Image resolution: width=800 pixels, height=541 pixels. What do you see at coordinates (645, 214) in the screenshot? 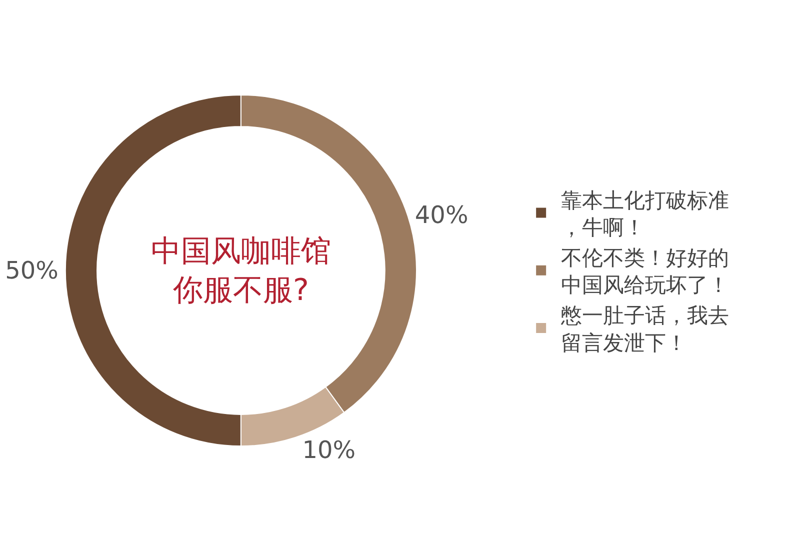
I see `legend-label: 靠本土化打破标准，牛啊！` at bounding box center [645, 214].